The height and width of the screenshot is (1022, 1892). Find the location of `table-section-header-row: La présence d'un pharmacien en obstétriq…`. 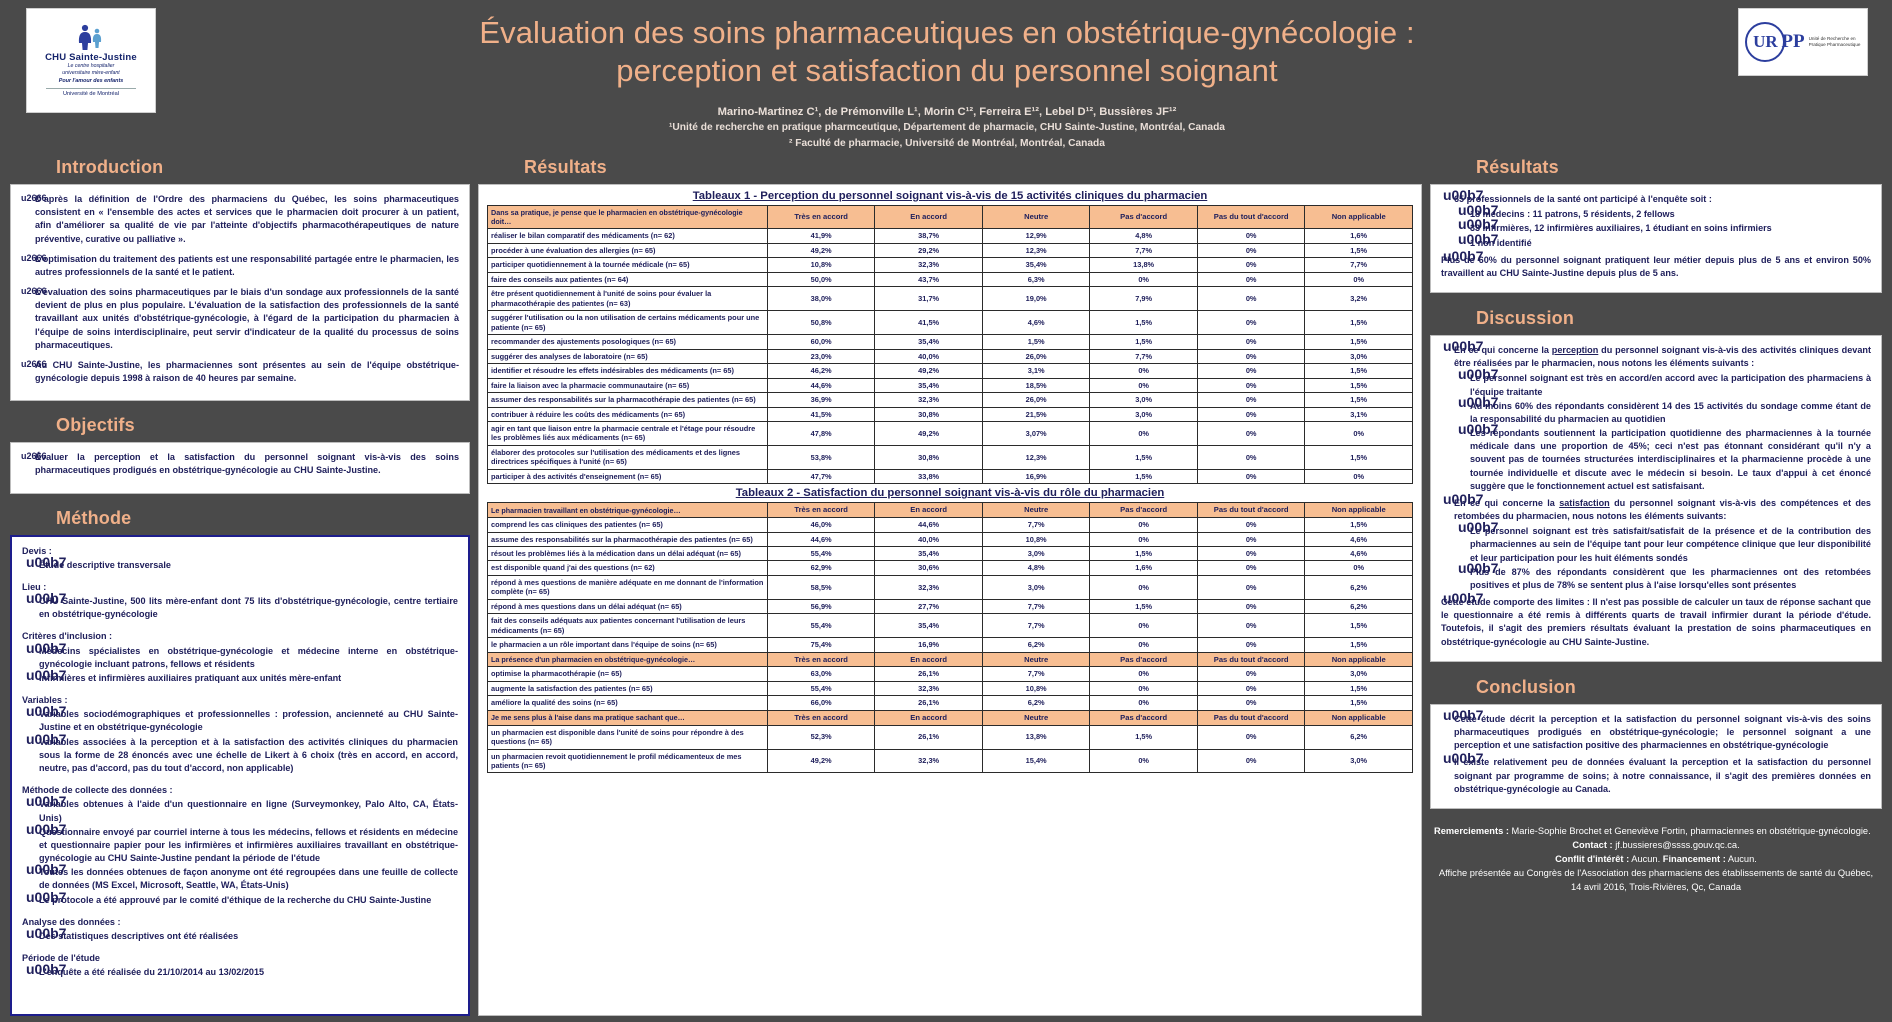

table-section-header-row: La présence d'un pharmacien en obstétriq… is located at coordinates (950, 659).